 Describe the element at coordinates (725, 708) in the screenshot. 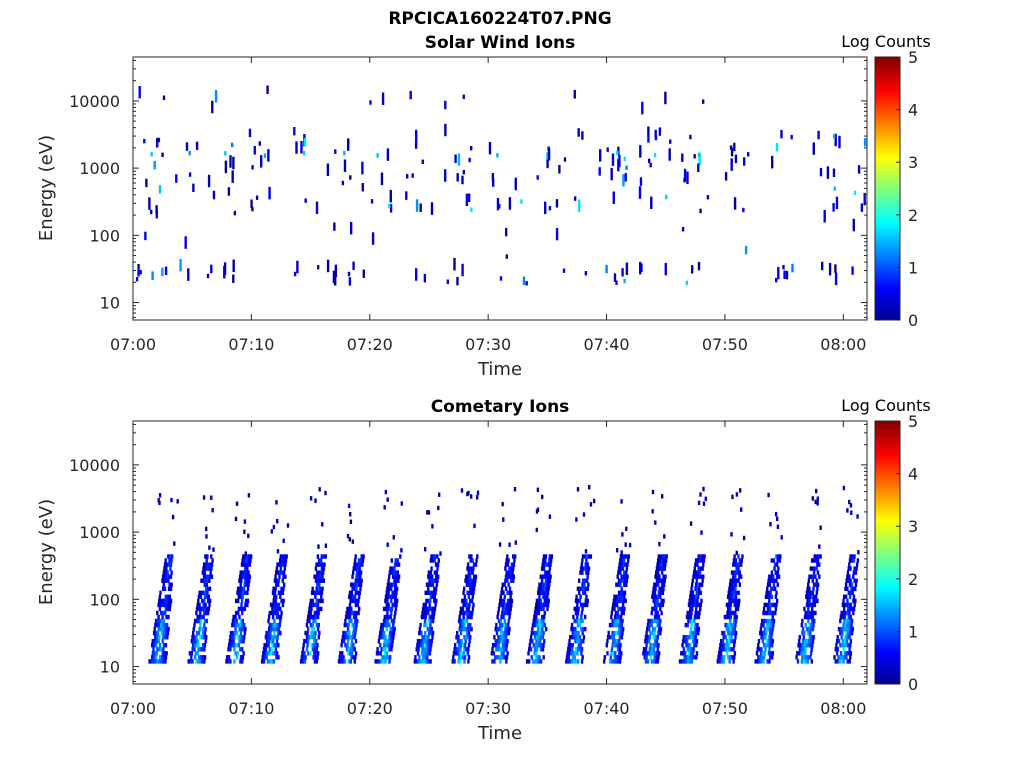

I see `x-tick-label: 07:50` at that location.